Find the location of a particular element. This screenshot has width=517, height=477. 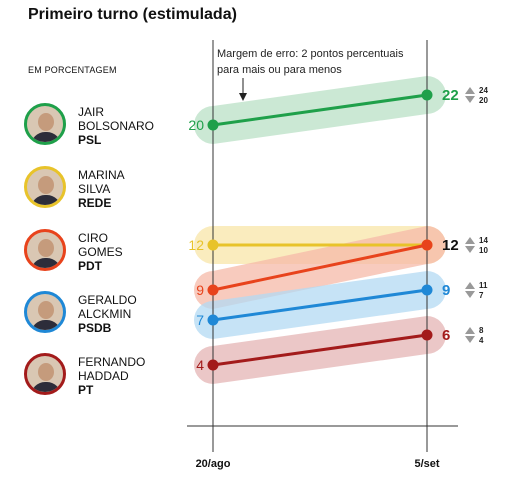

range-low-label: 10 is located at coordinates (483, 250).